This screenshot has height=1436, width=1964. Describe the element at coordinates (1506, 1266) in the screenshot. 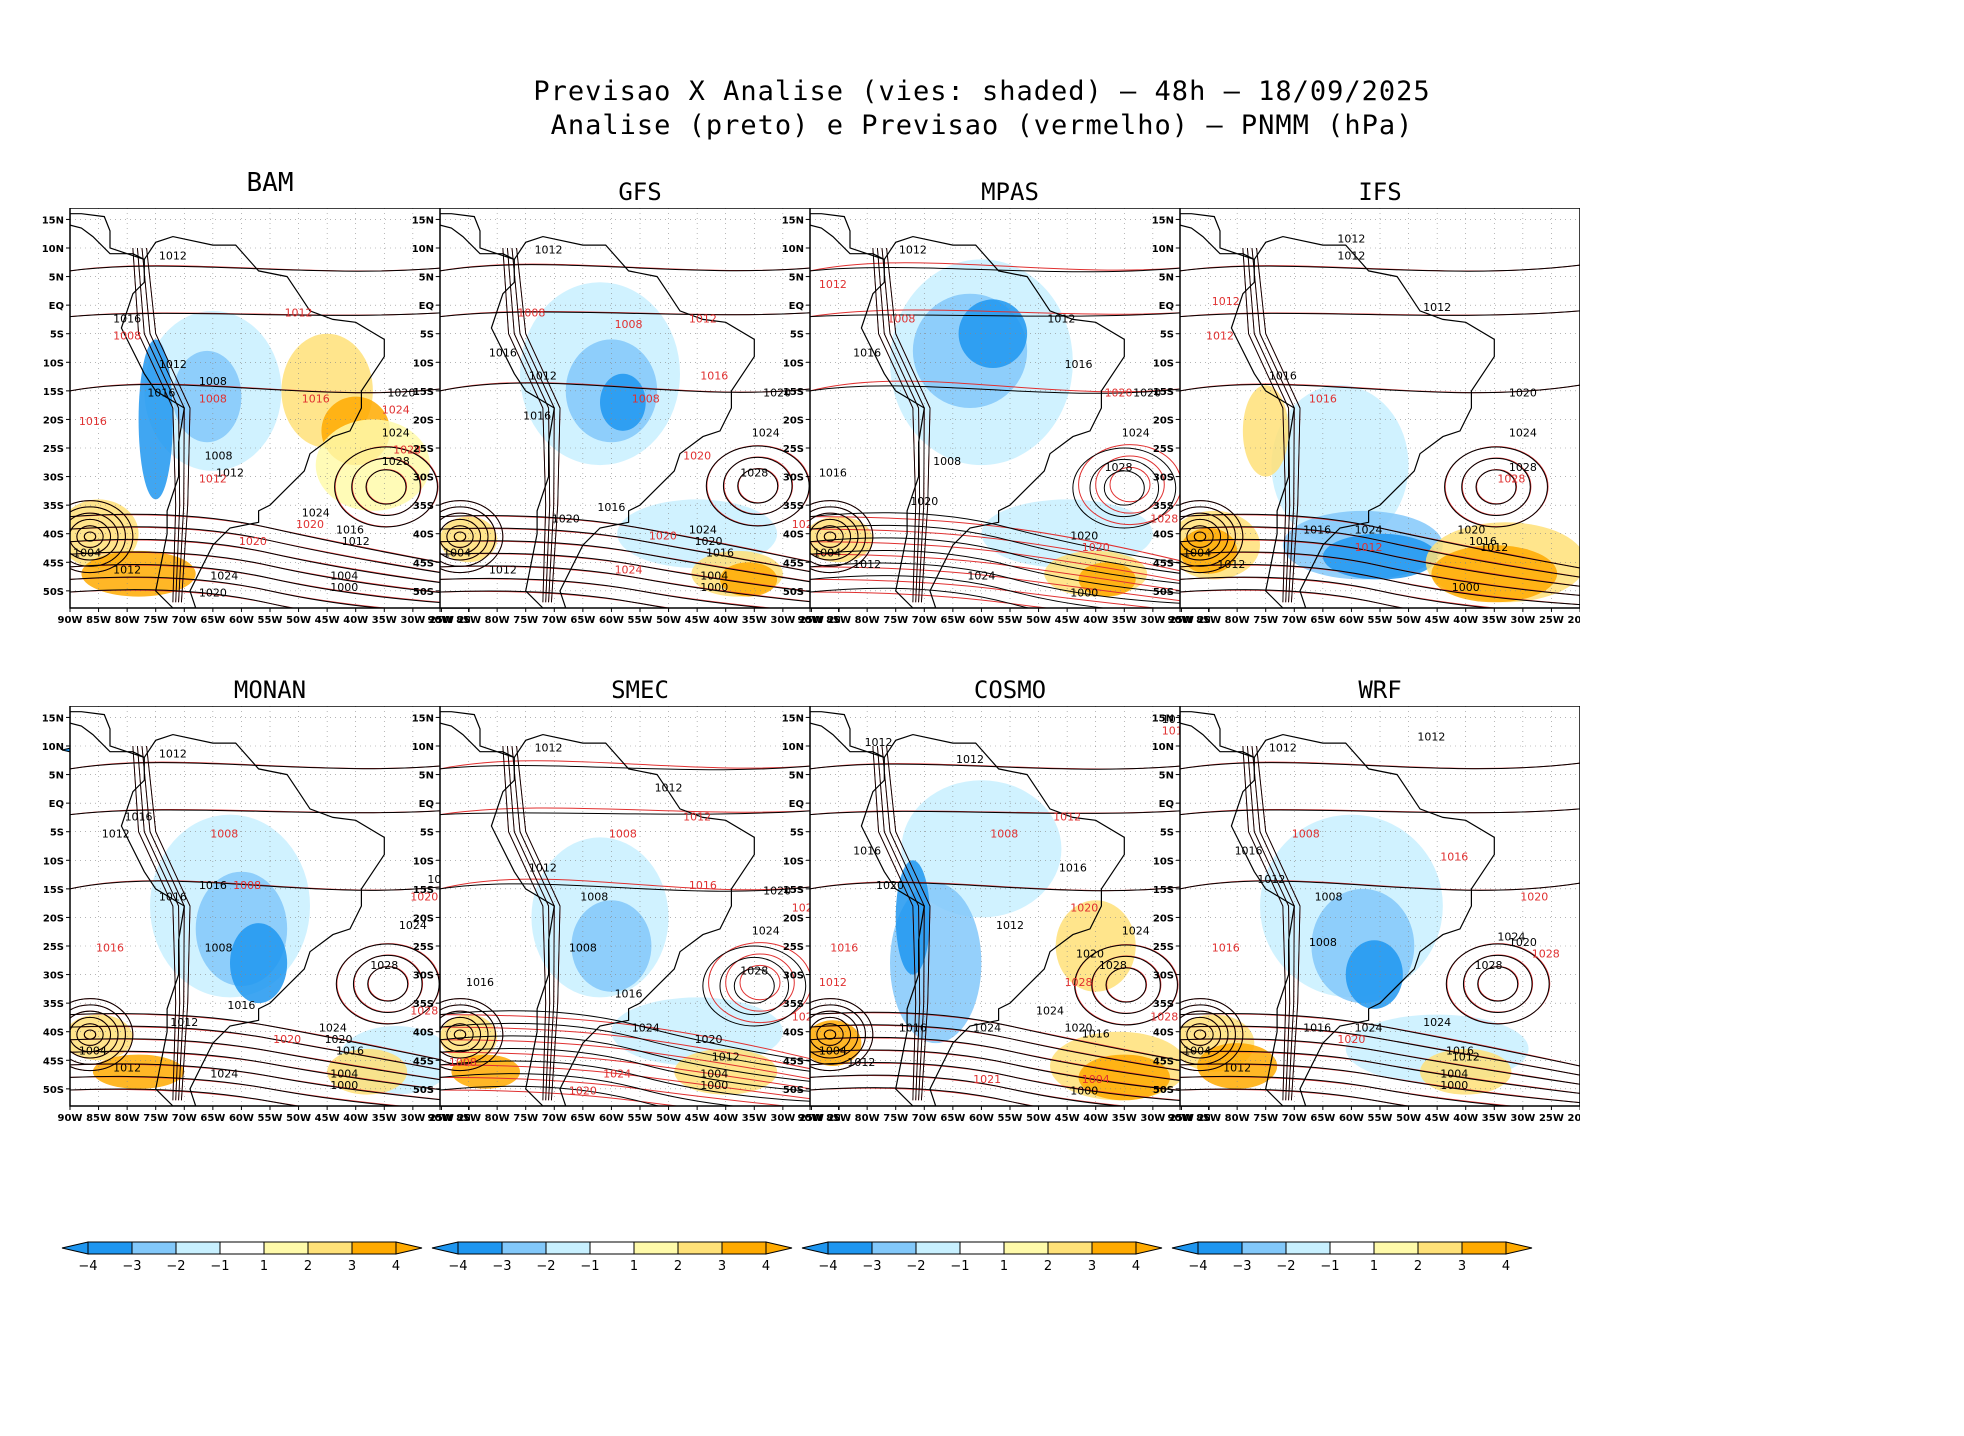

I see `colorbar-label: 4` at that location.